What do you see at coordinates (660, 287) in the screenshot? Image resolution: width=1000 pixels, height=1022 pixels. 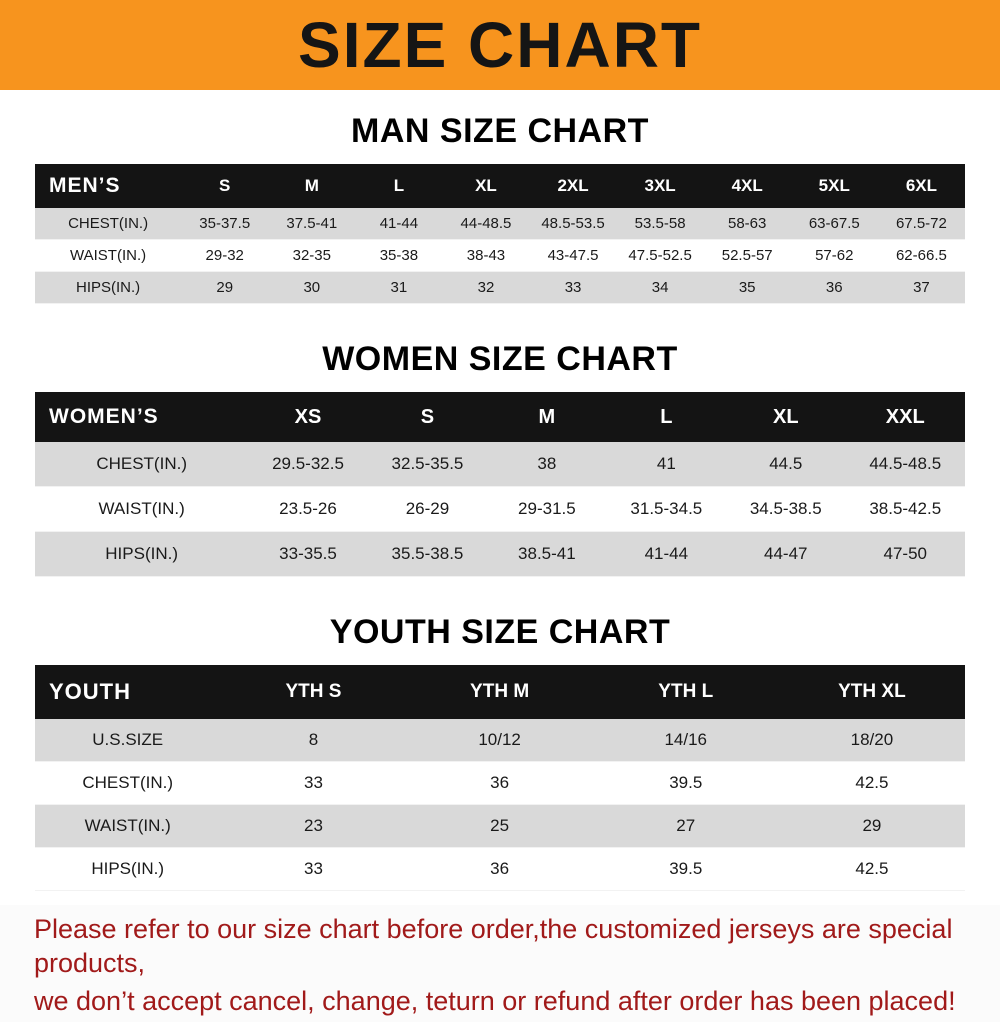 I see `cell-value: 34` at bounding box center [660, 287].